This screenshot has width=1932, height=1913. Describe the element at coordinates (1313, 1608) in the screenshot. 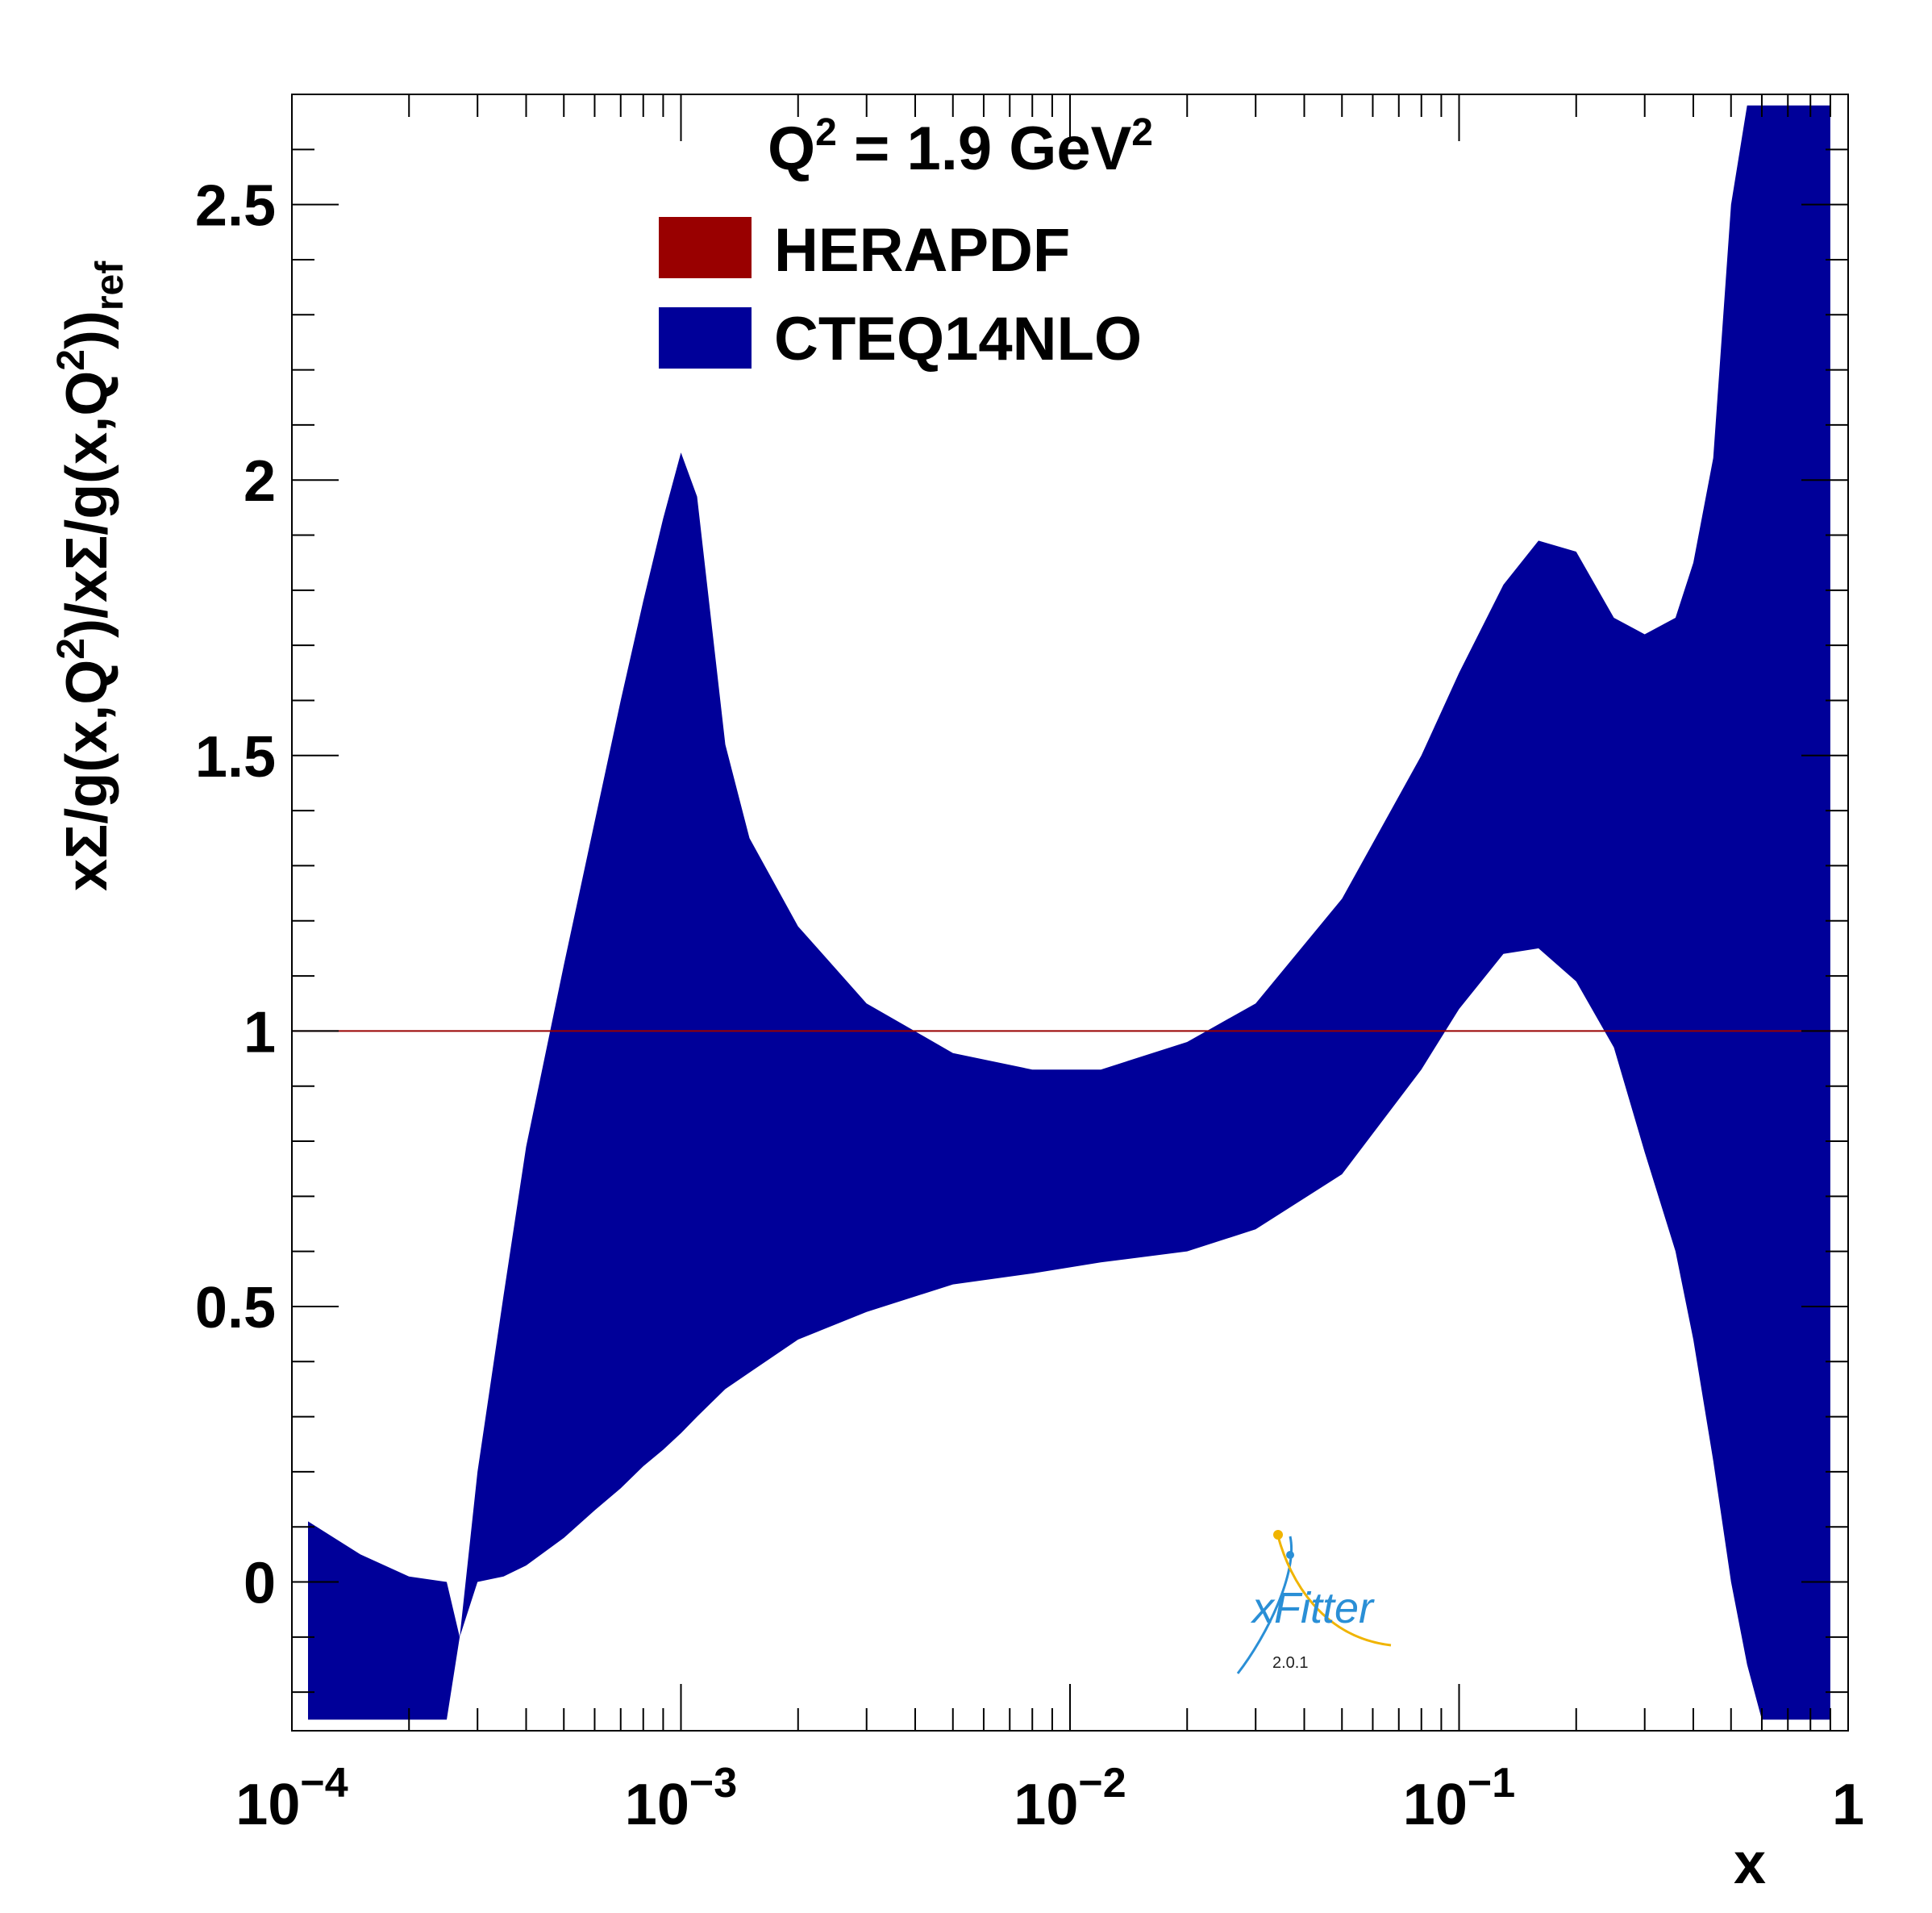

I see `logo-text: xFitter` at that location.